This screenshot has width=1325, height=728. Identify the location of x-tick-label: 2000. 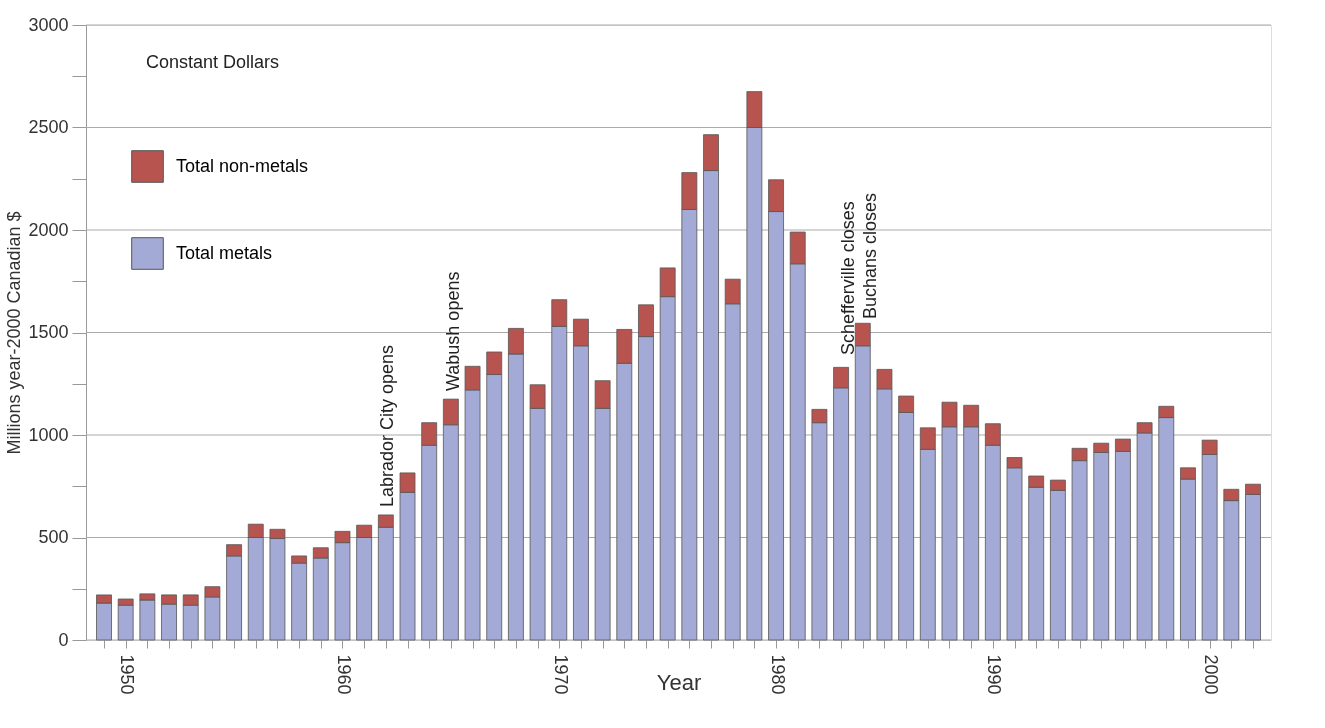
(1211, 674).